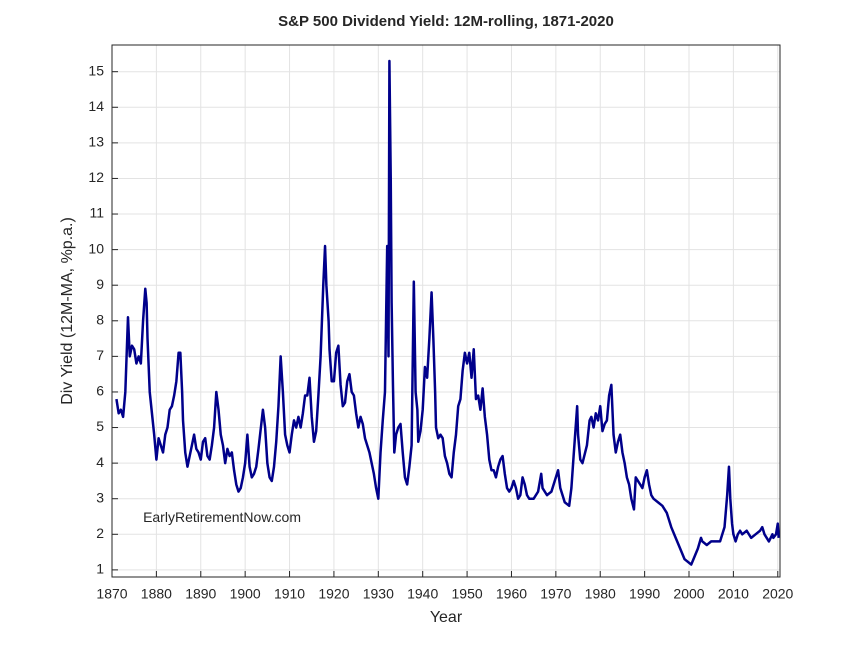 Image resolution: width=863 pixels, height=647 pixels. What do you see at coordinates (96, 106) in the screenshot?
I see `y-tick-label: 14` at bounding box center [96, 106].